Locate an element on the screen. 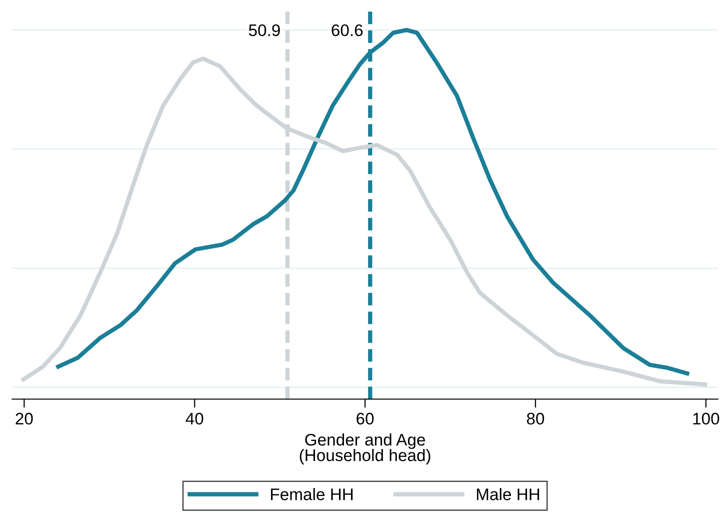 Image resolution: width=720 pixels, height=515 pixels. ref-line-label: 50.9 is located at coordinates (264, 30).